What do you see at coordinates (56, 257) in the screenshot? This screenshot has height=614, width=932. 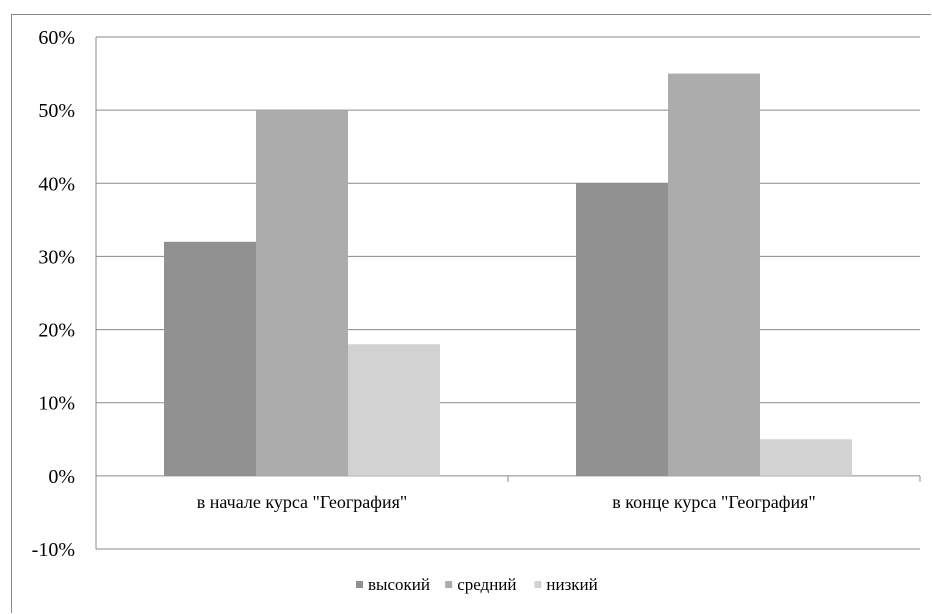 I see `y-tick-label: 30%` at bounding box center [56, 257].